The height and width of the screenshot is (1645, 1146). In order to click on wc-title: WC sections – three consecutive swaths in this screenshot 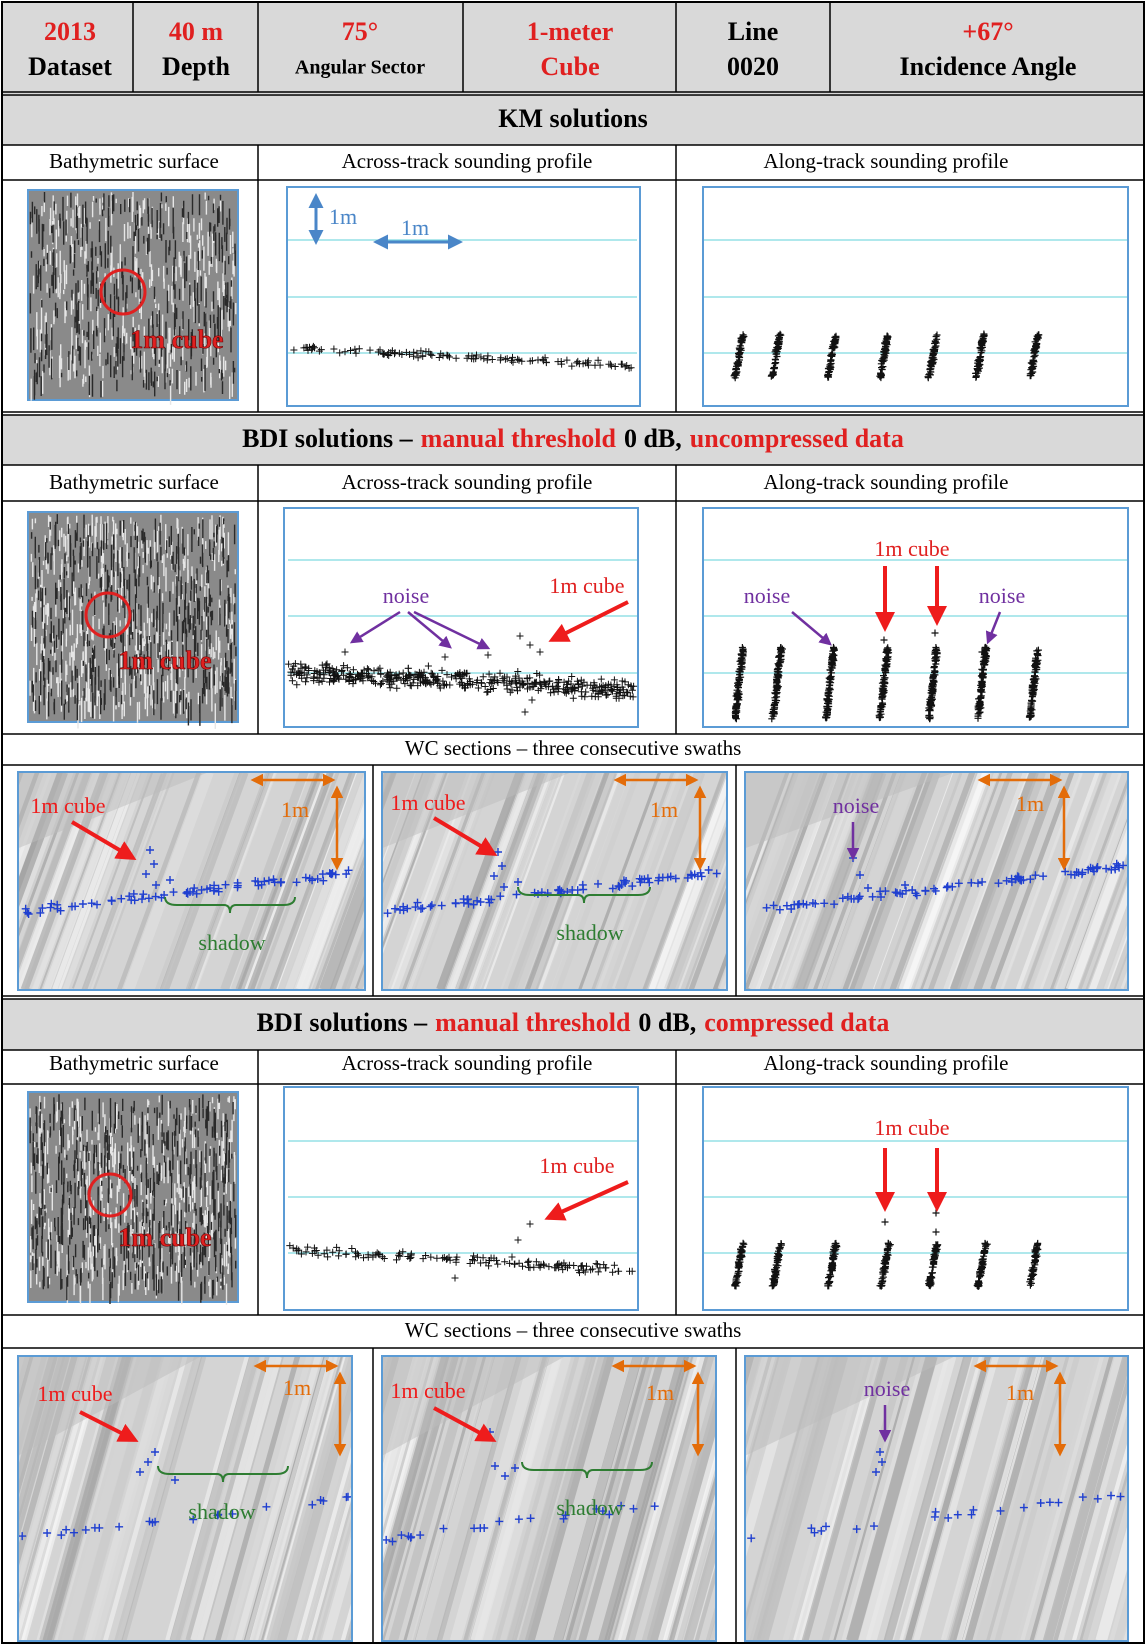, I will do `click(573, 748)`.